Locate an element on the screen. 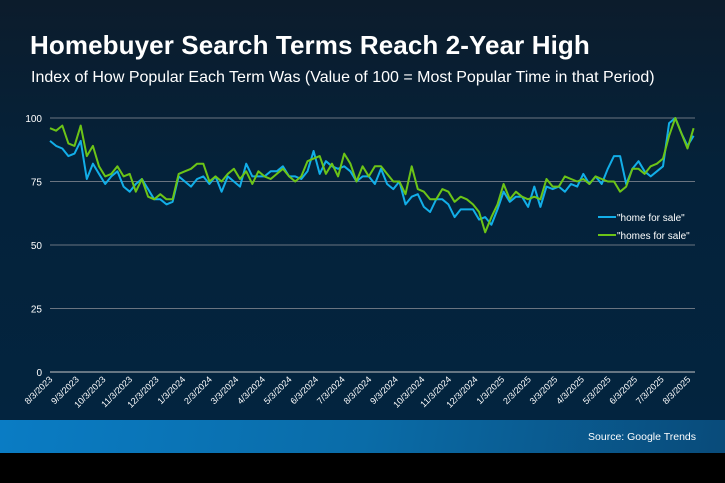 Image resolution: width=725 pixels, height=483 pixels. x-tick-label: 5/3/2024 is located at coordinates (278, 390).